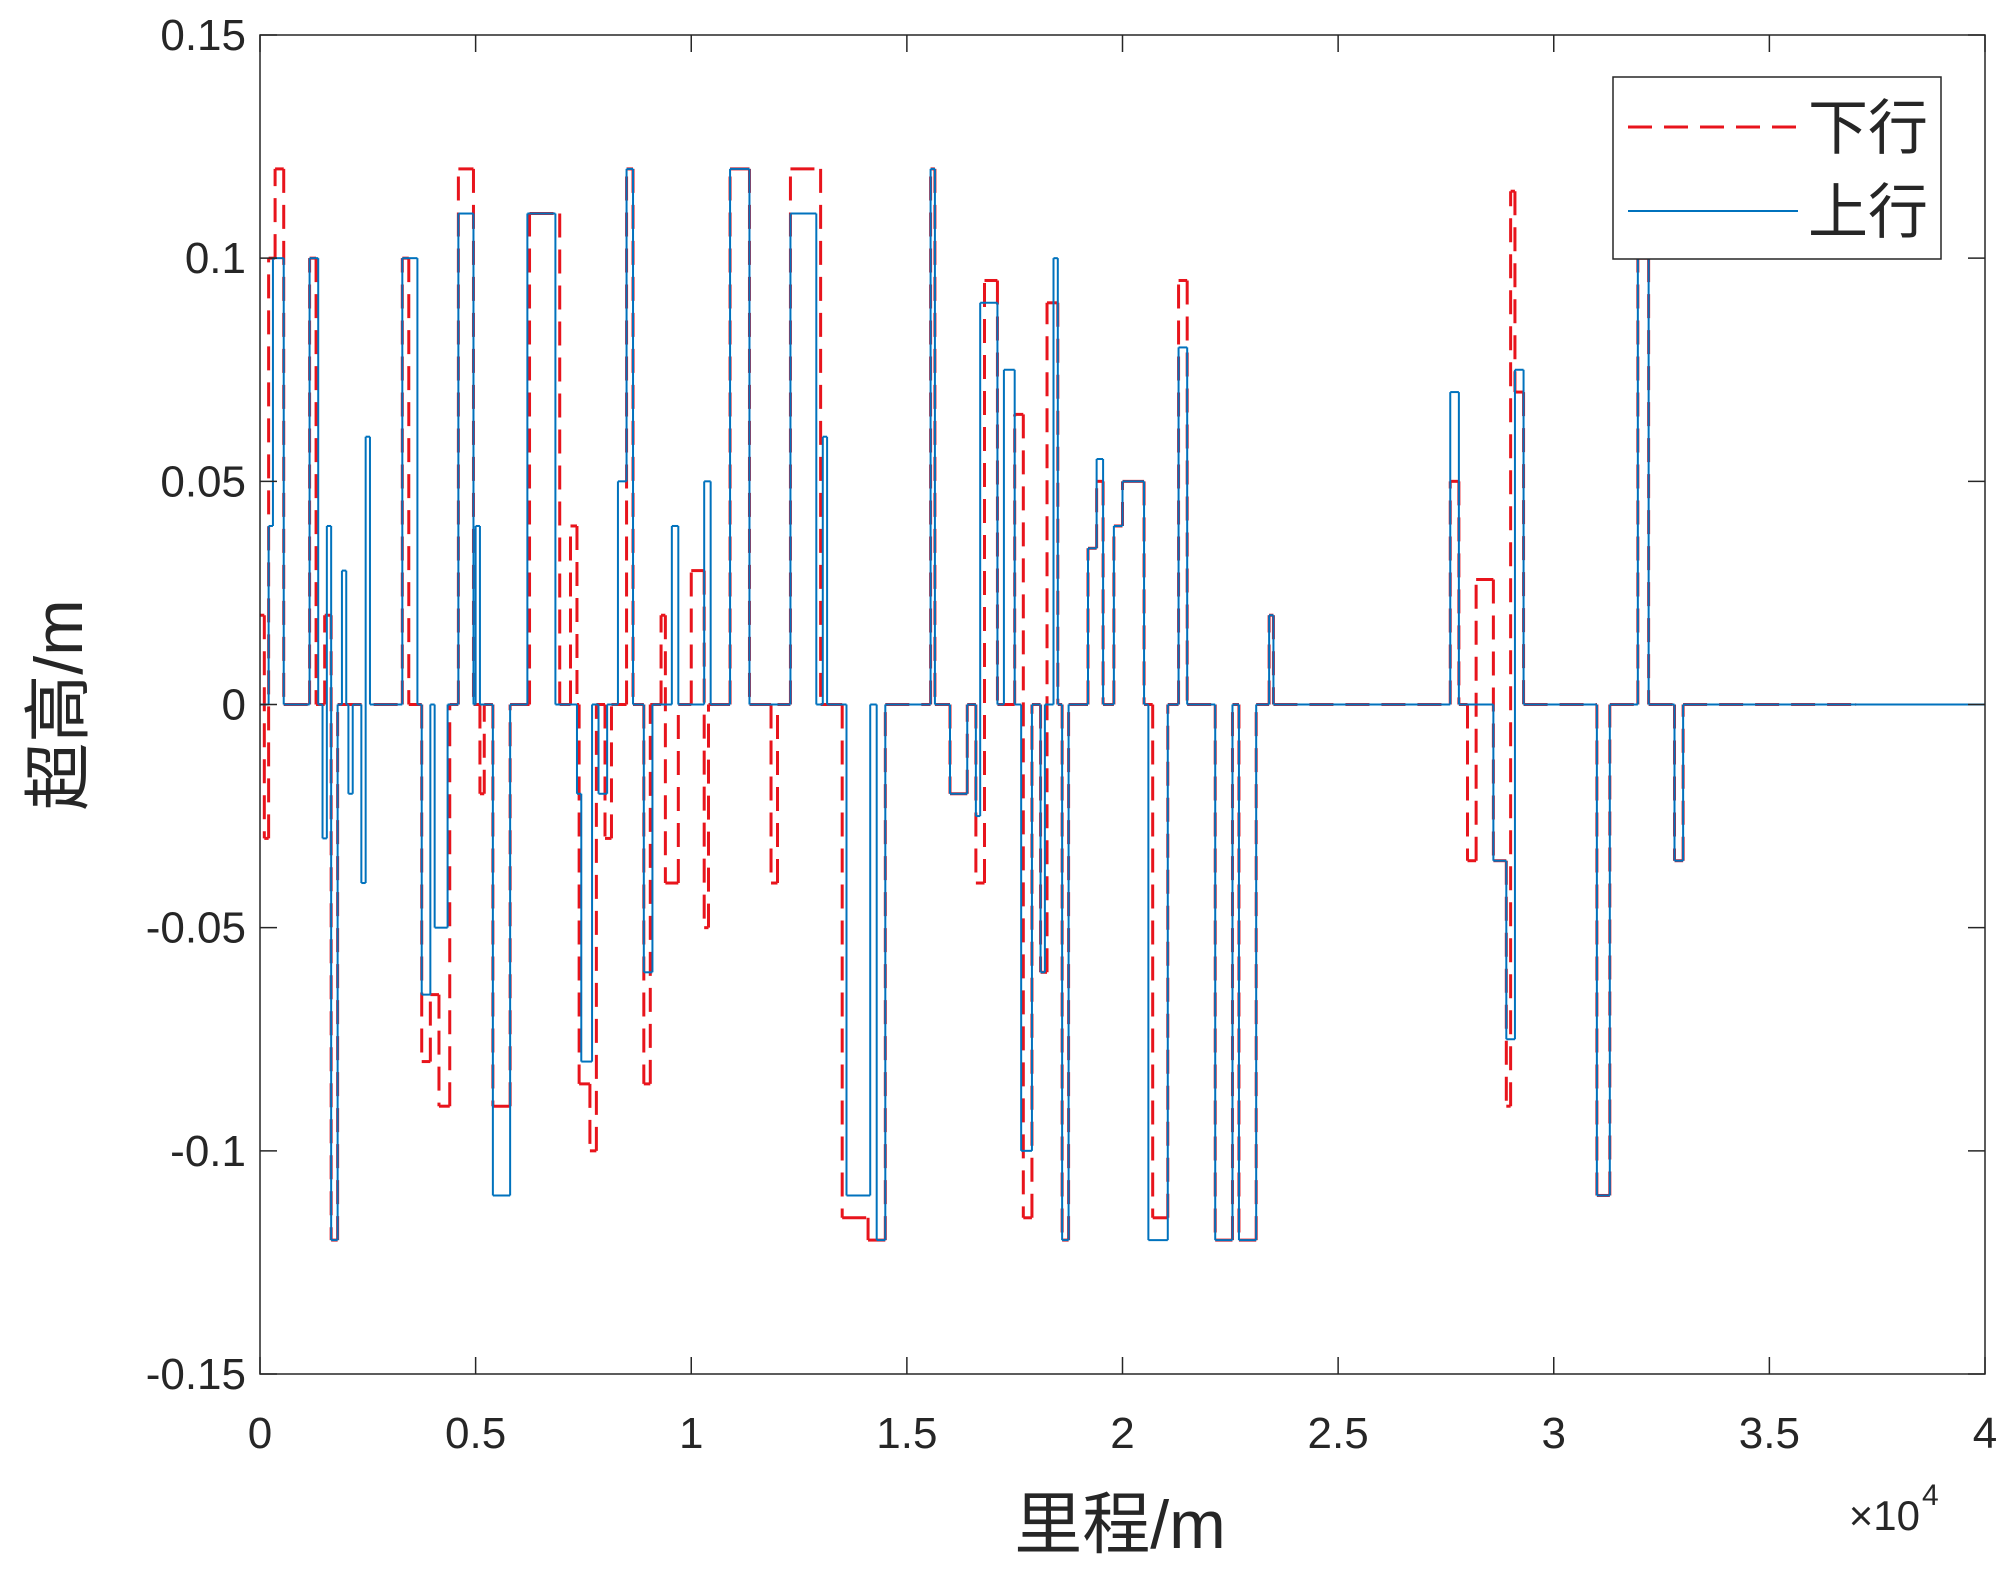 This screenshot has height=1578, width=2000. I want to click on legend-label: 下行, so click(1868, 128).